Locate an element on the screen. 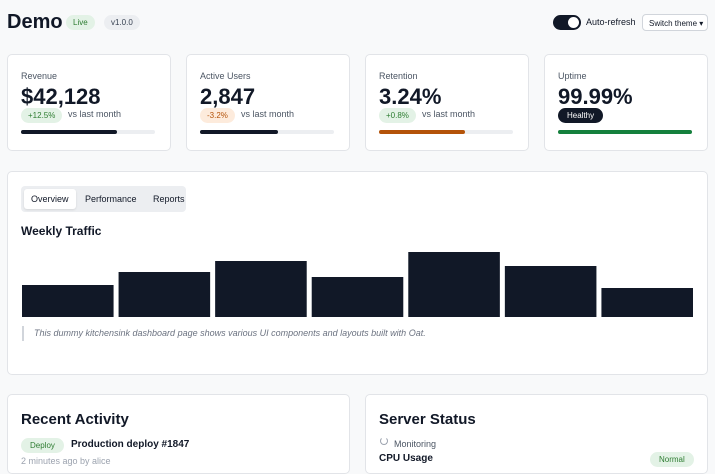 The width and height of the screenshot is (715, 474). stat-value: 3.24% is located at coordinates (410, 96).